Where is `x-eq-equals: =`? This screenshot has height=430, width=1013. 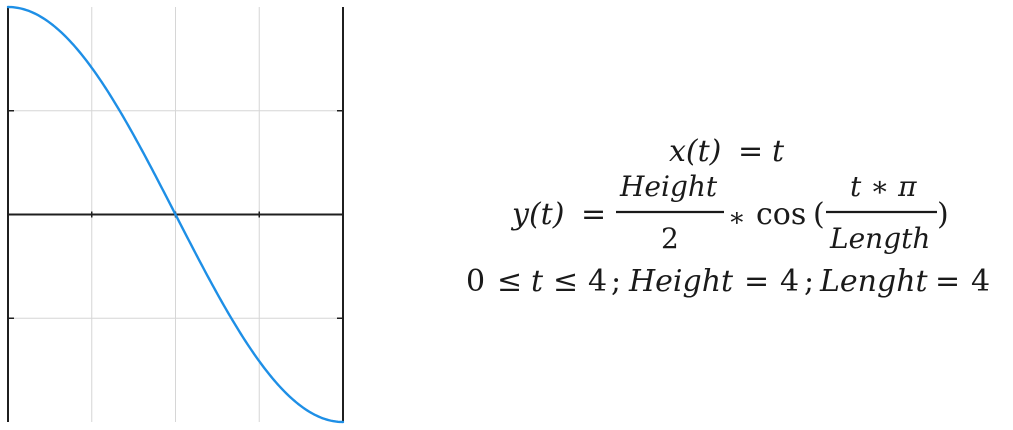 x-eq-equals: = is located at coordinates (750, 151).